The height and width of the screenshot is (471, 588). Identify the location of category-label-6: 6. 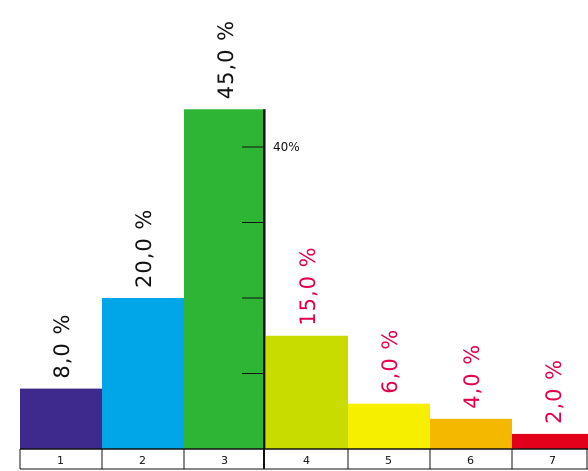
(470, 460).